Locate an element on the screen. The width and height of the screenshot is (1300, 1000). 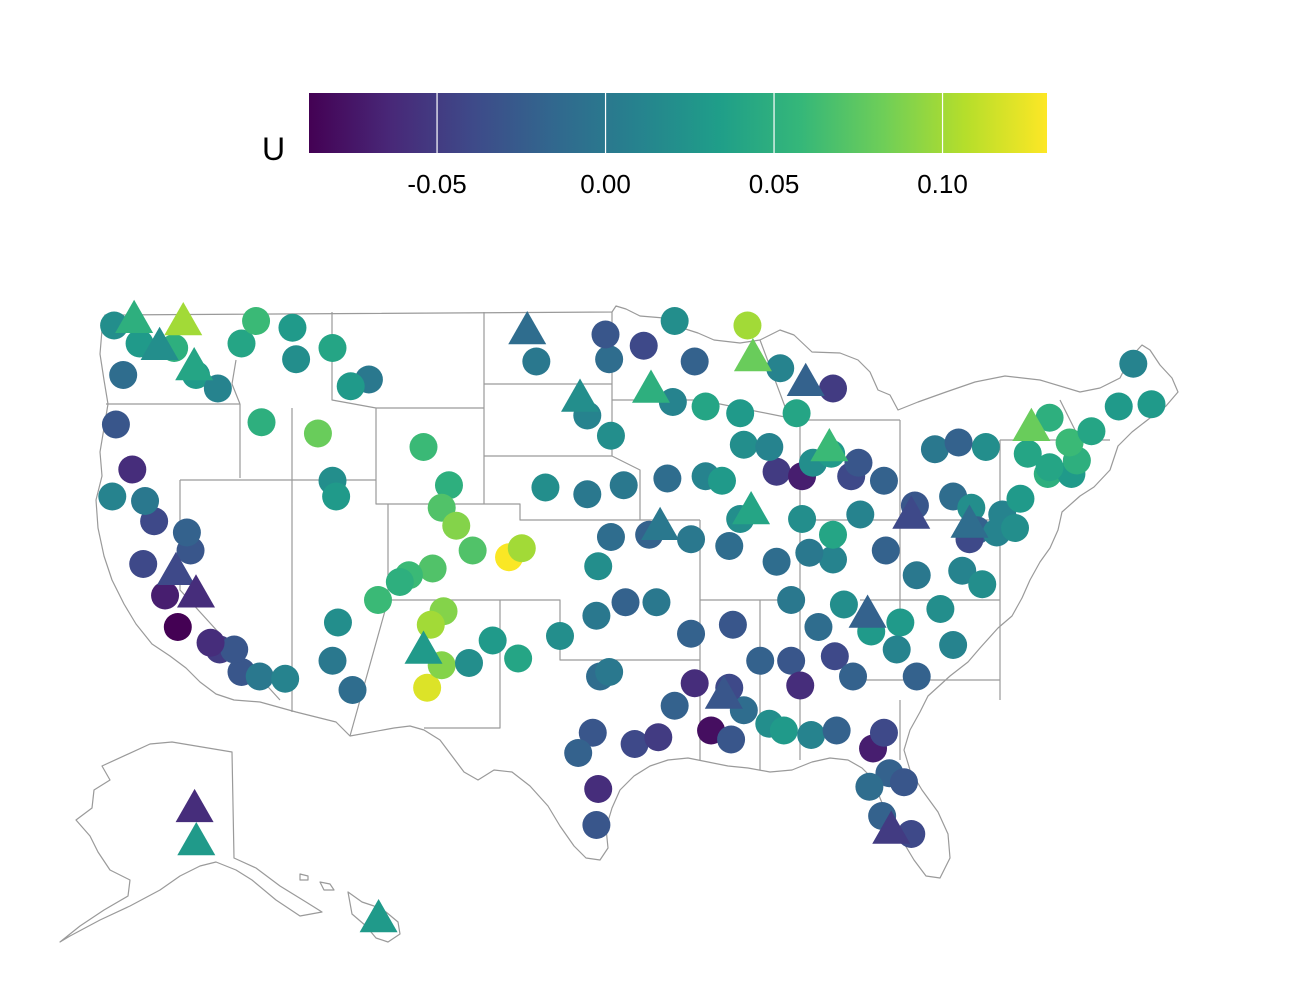
colorbar-tick-label: -0.05 is located at coordinates (436, 184).